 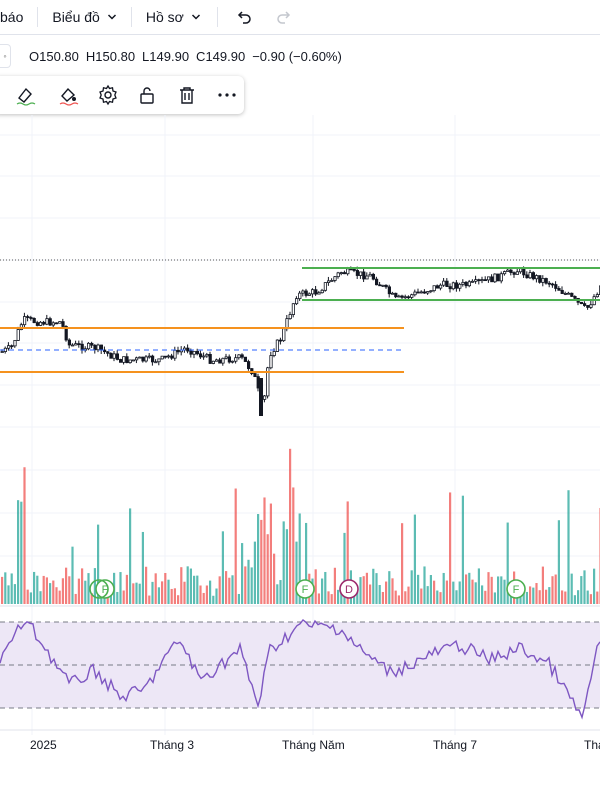 What do you see at coordinates (227, 95) in the screenshot?
I see `more-button` at bounding box center [227, 95].